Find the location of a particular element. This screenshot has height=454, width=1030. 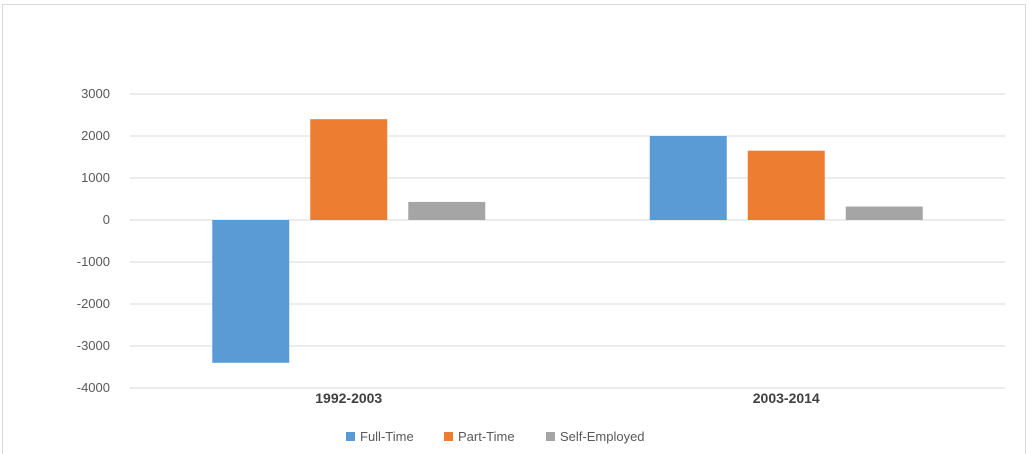

y-tick-label: 1000 is located at coordinates (95, 177).